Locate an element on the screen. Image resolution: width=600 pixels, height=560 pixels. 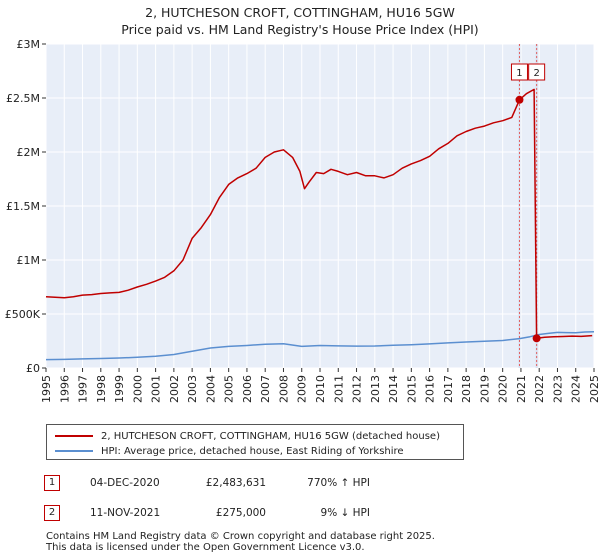
y-tick-label: £0 is located at coordinates (33, 368).